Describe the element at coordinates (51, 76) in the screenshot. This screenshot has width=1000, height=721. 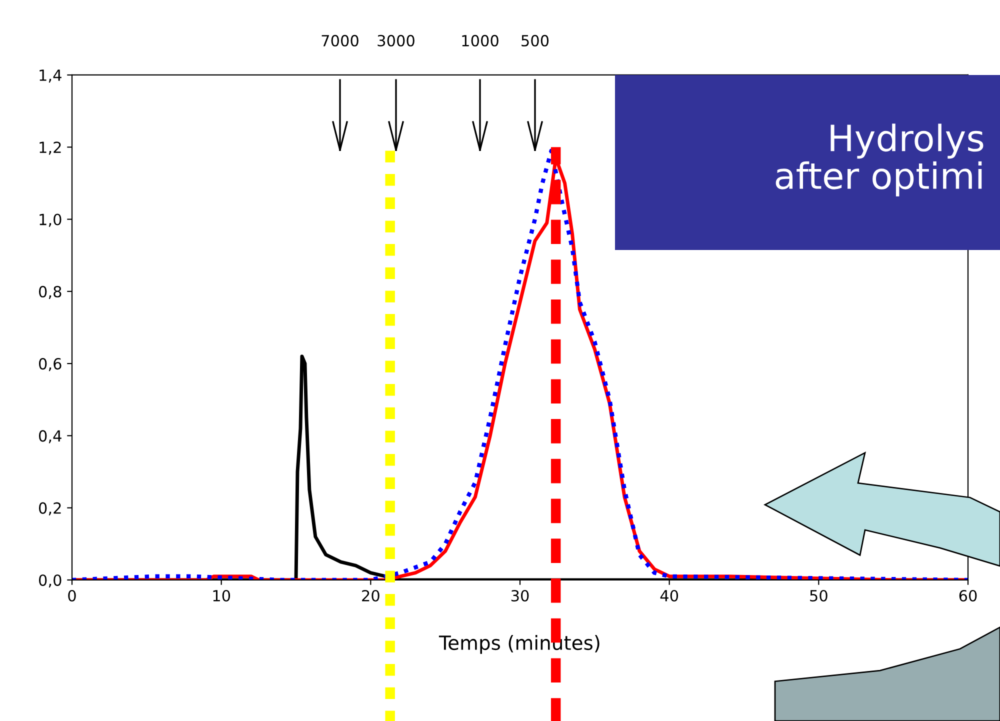
I see `y-tick-label: 1,4` at that location.